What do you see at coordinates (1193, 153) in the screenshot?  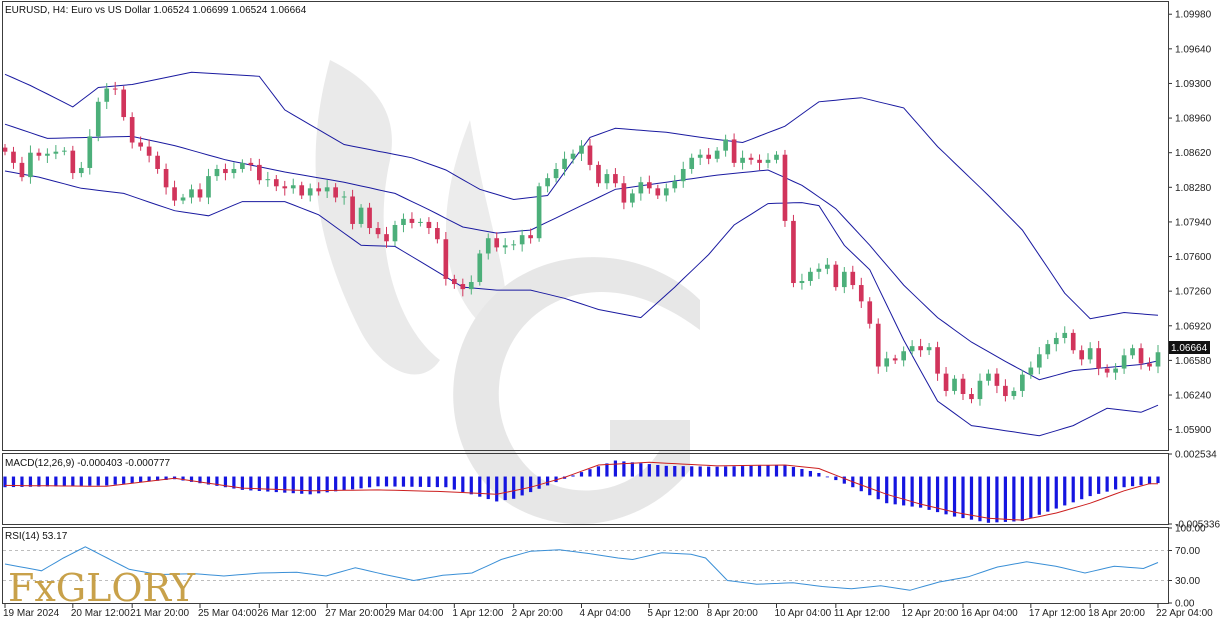 I see `price-tick-label: 1.08620` at bounding box center [1193, 153].